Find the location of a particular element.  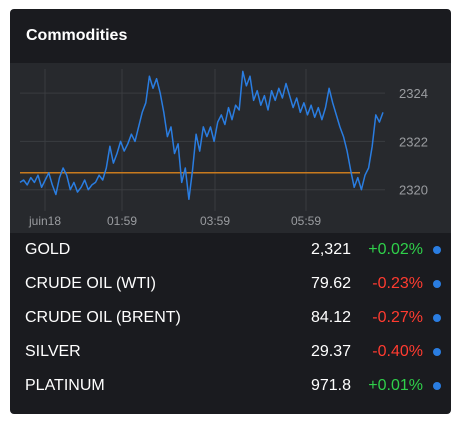

x-tick-label: 05:59 is located at coordinates (306, 221).